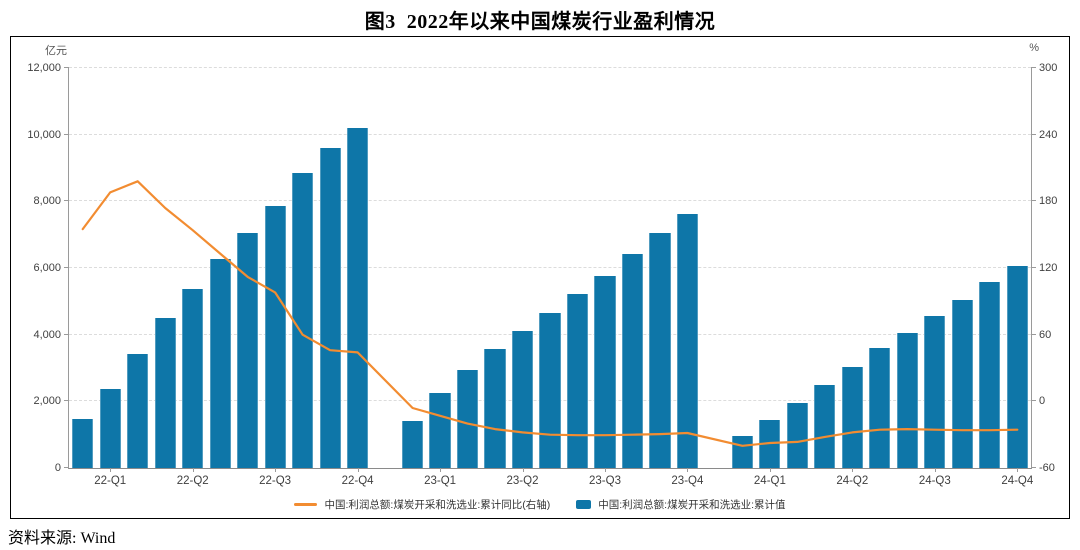  I want to click on legend-item: 中国:利润总额:煤炭开采和洗选业:累计同比(右轴), so click(422, 504).